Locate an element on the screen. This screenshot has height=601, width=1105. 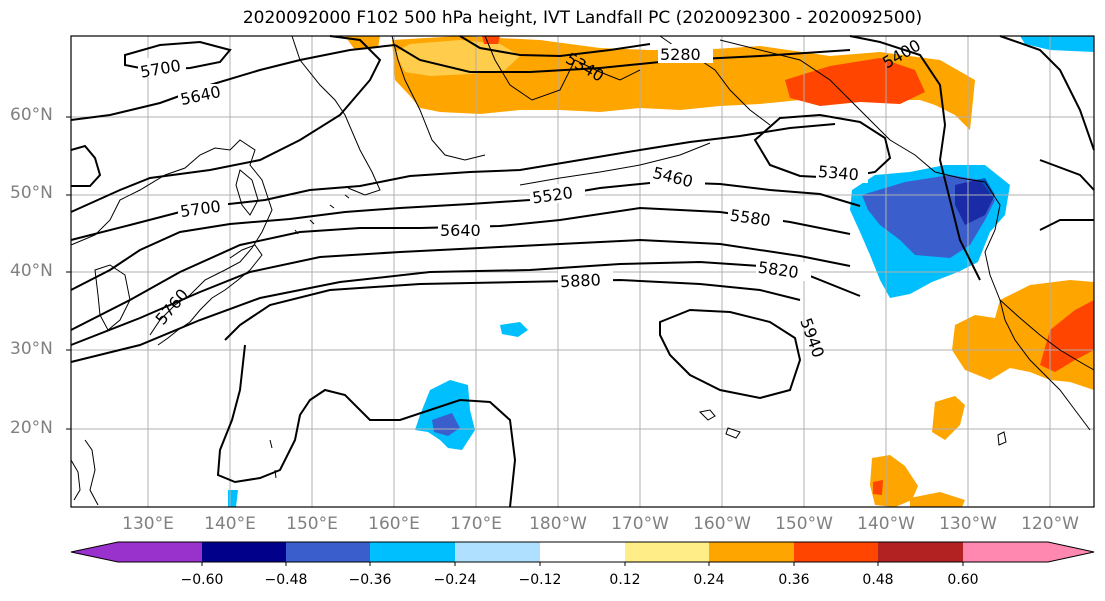
colorbar is located at coordinates (582, 553).